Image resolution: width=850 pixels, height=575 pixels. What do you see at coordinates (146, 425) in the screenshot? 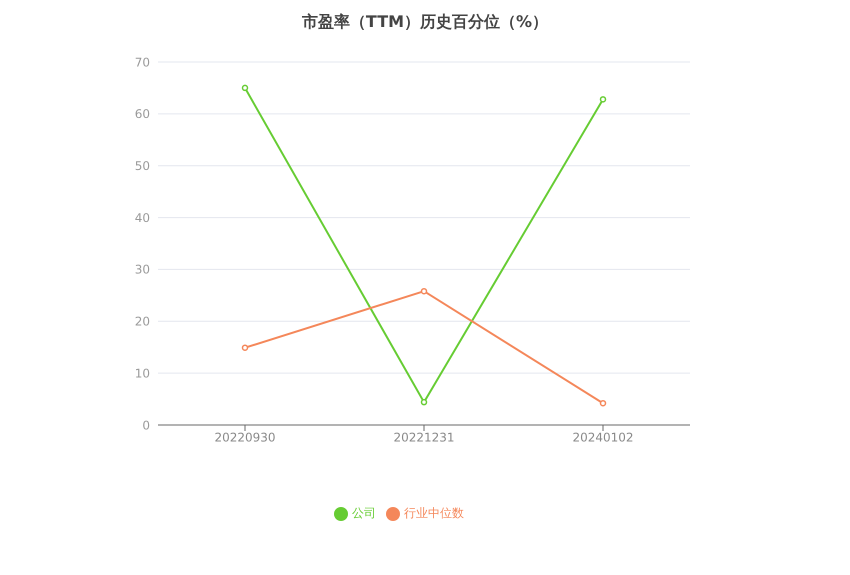
I see `y-tick-label: 0` at bounding box center [146, 425].